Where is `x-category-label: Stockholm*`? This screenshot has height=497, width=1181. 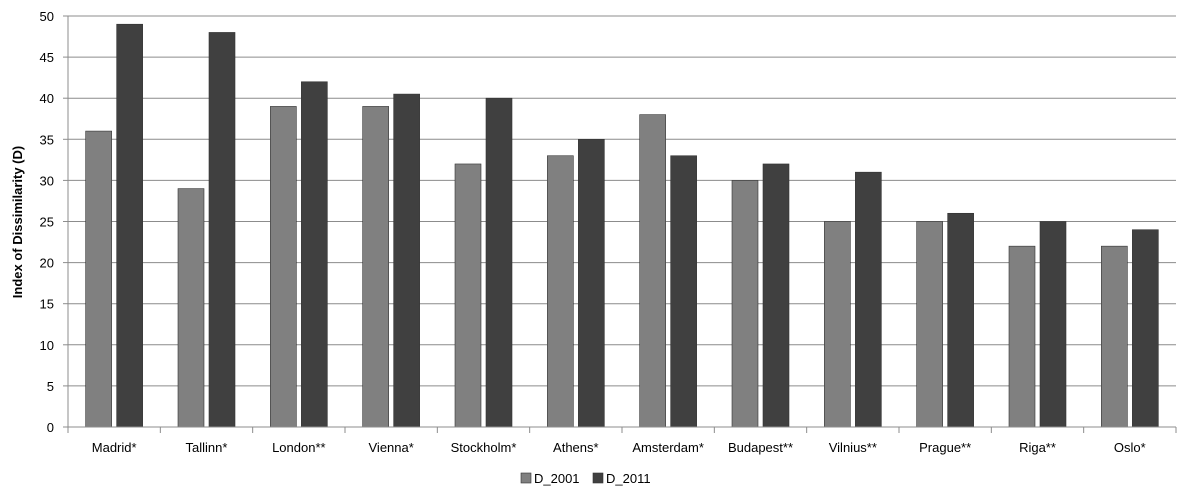
x-category-label: Stockholm* is located at coordinates (484, 447).